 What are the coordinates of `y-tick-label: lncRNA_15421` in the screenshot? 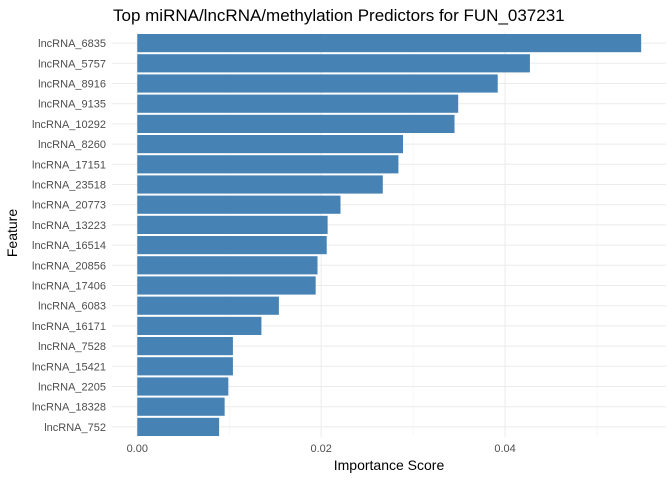 It's located at (69, 367).